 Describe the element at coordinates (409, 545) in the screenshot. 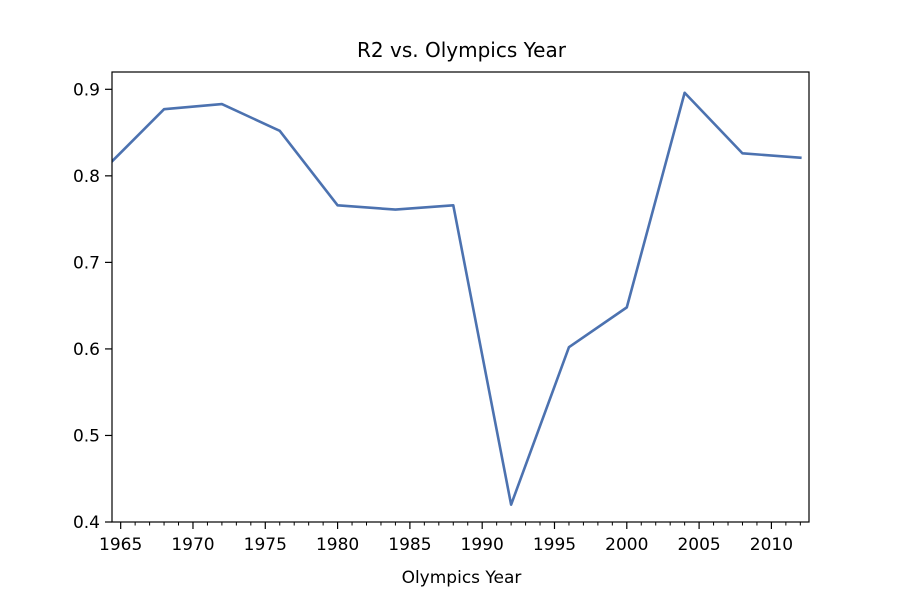

I see `x-tick-label: 1985` at that location.